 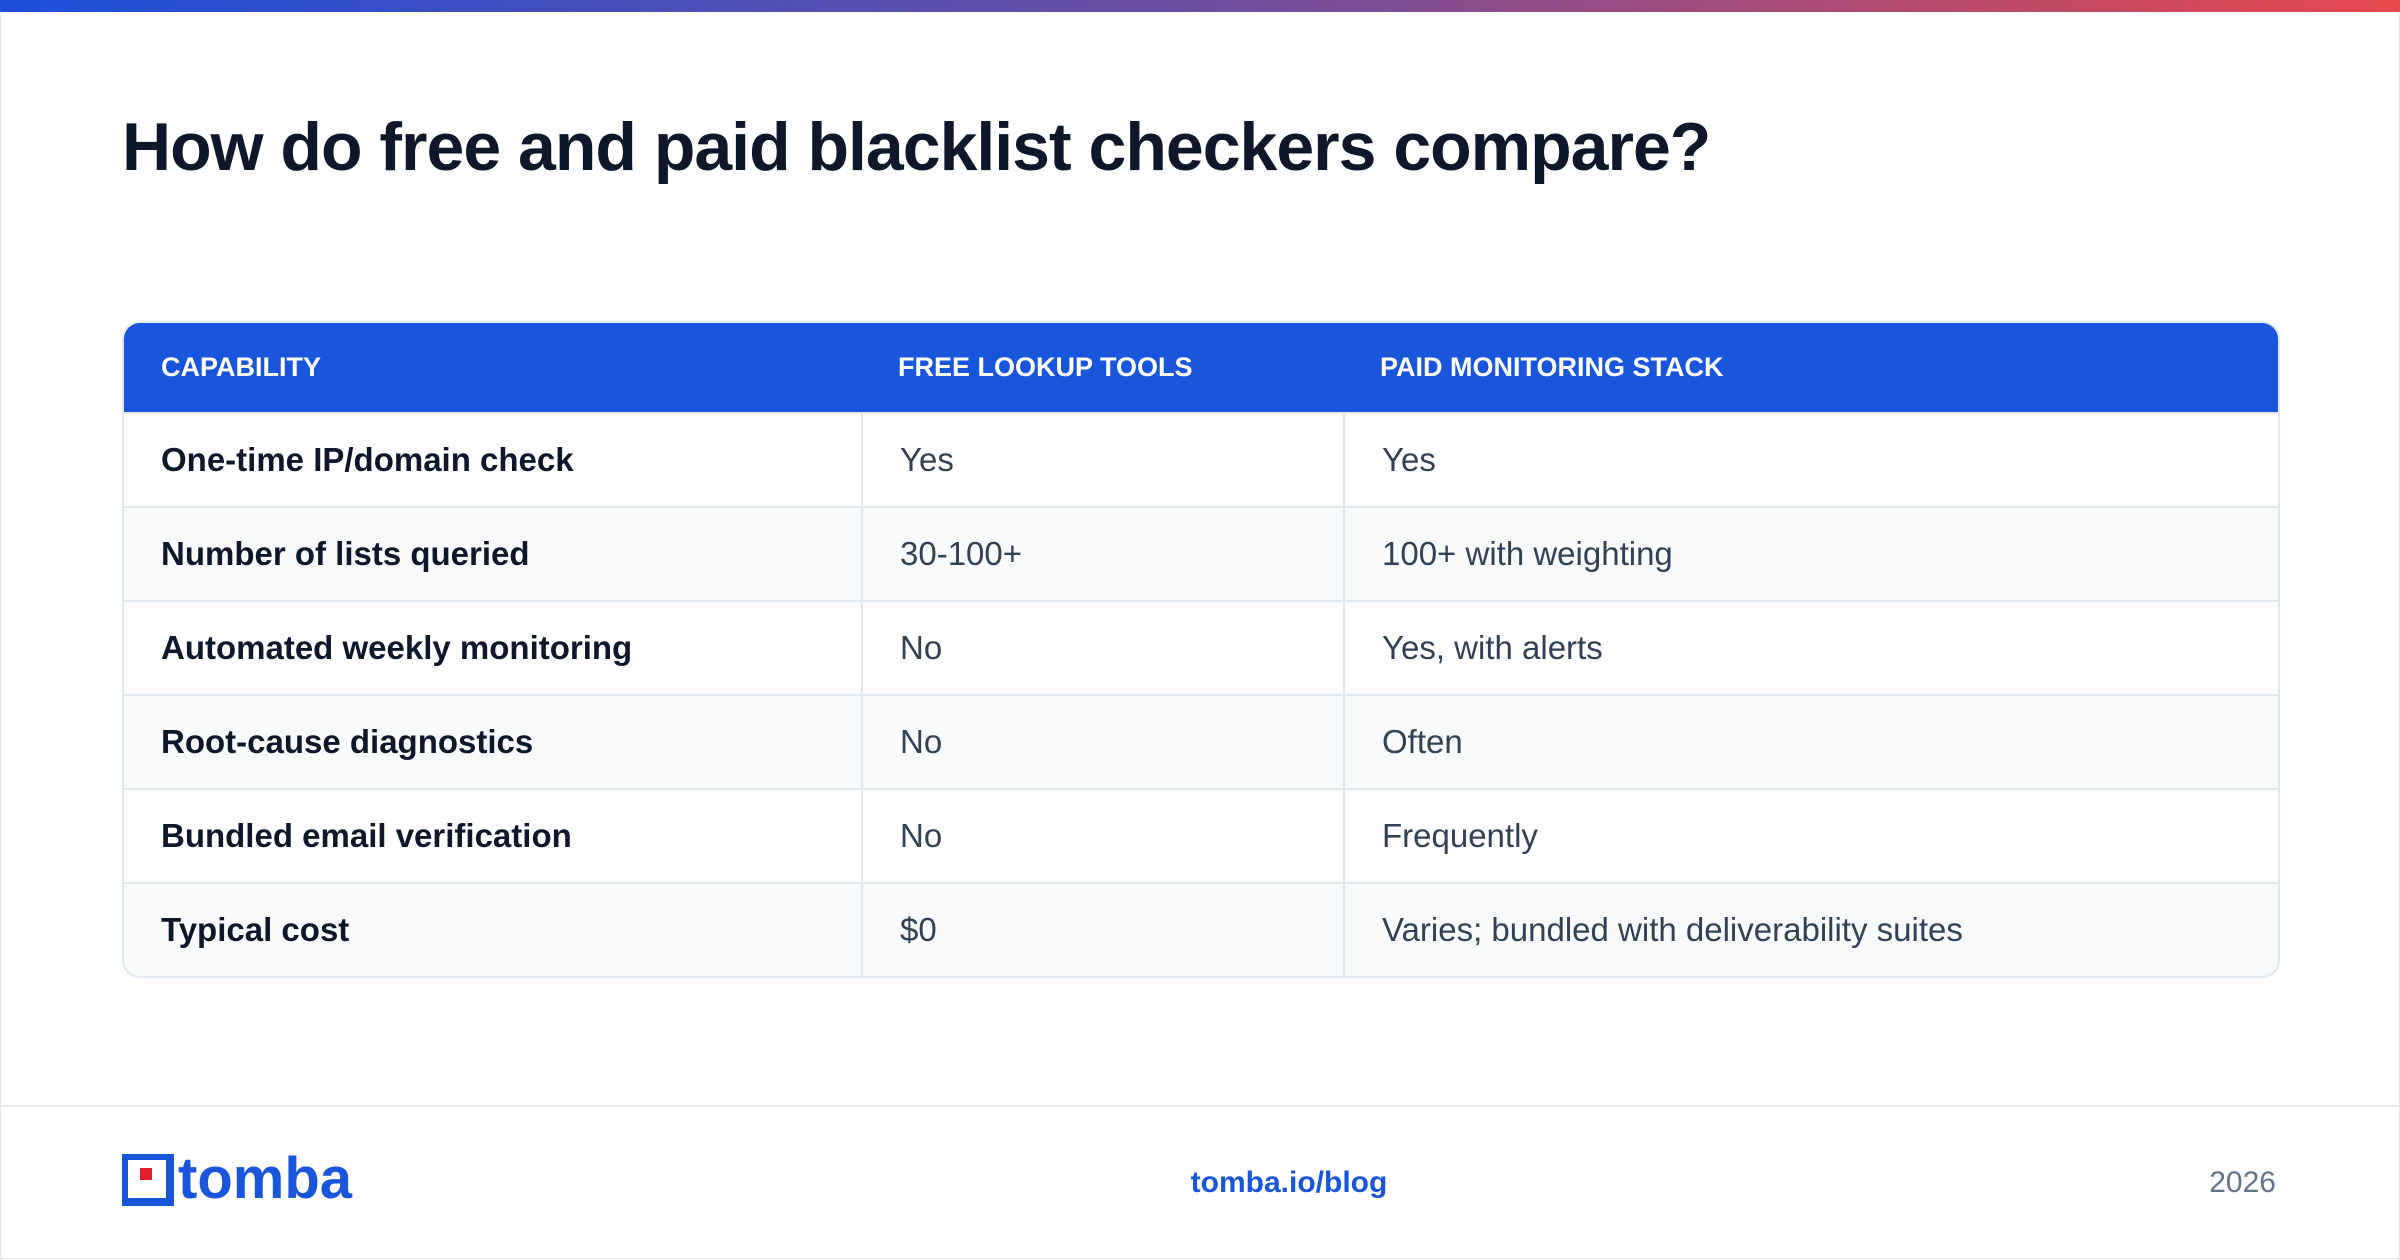 I want to click on table-cell: 100+ with weighting, so click(x=1810, y=554).